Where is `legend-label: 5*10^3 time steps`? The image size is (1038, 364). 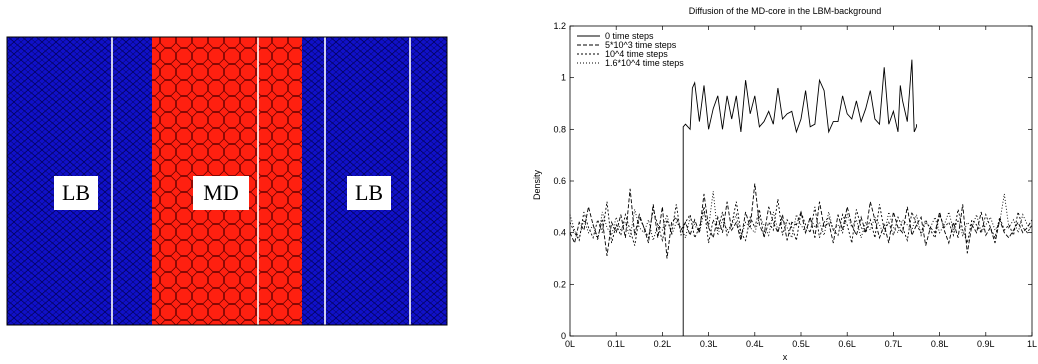 legend-label: 5*10^3 time steps is located at coordinates (641, 45).